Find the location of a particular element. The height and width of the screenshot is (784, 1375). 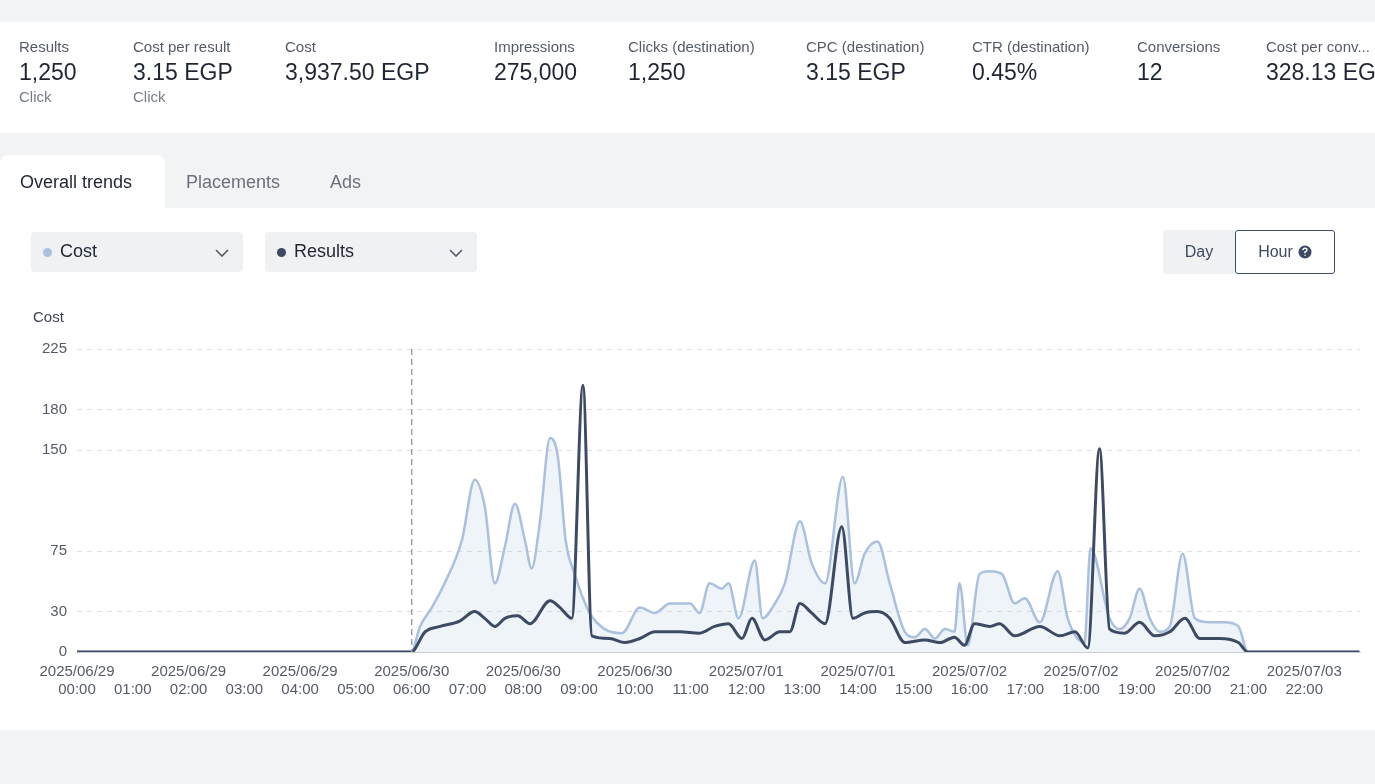

text: Day is located at coordinates (1199, 252).